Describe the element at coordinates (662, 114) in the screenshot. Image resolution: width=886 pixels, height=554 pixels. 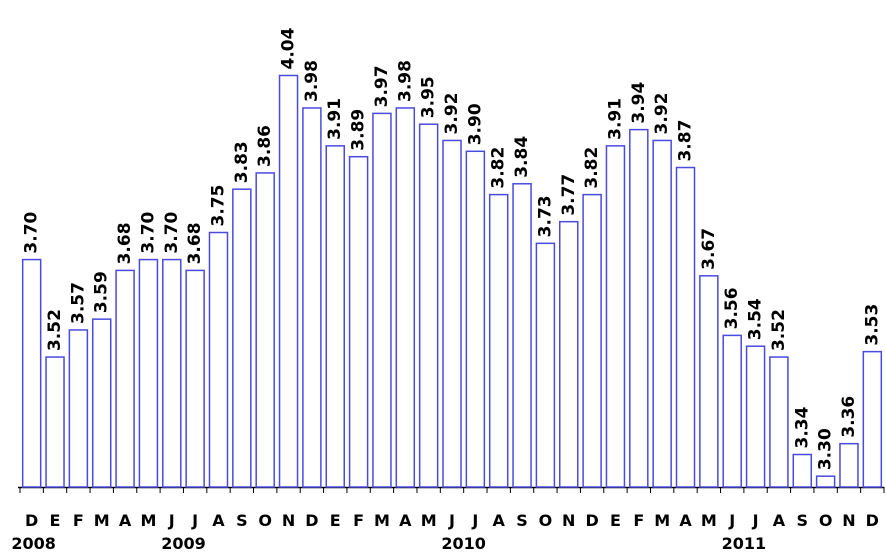
I see `value-label: 3.92` at that location.